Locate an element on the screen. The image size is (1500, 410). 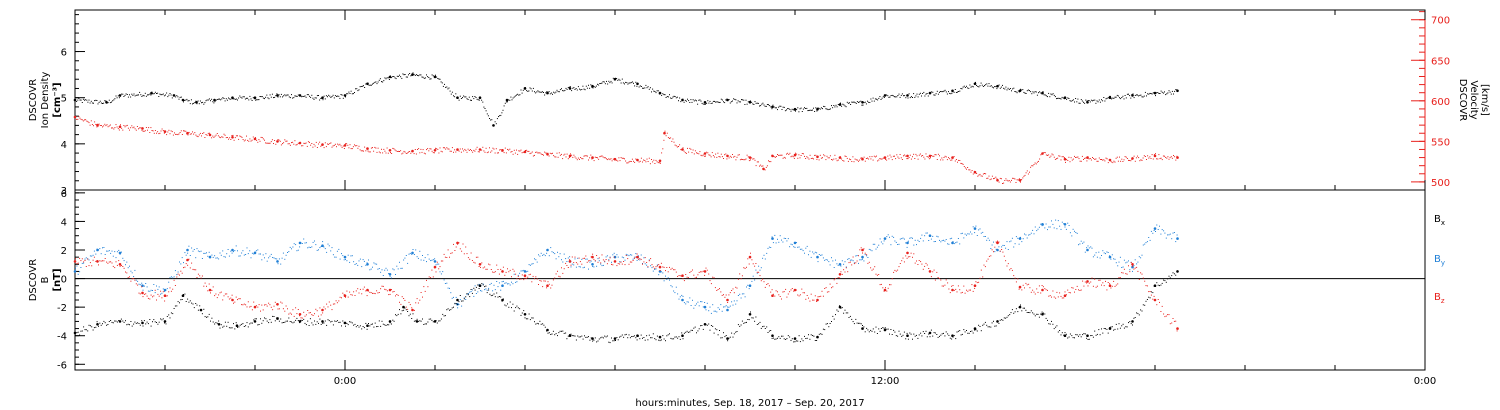
velocity-tick-label: 700 is located at coordinates (1440, 21).